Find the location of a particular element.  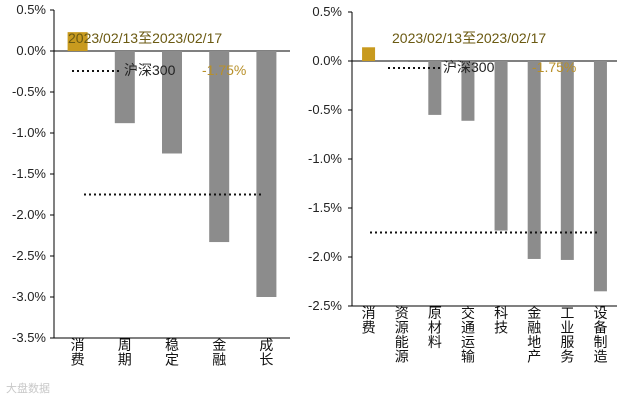

bar-原材料 is located at coordinates (435, 88).